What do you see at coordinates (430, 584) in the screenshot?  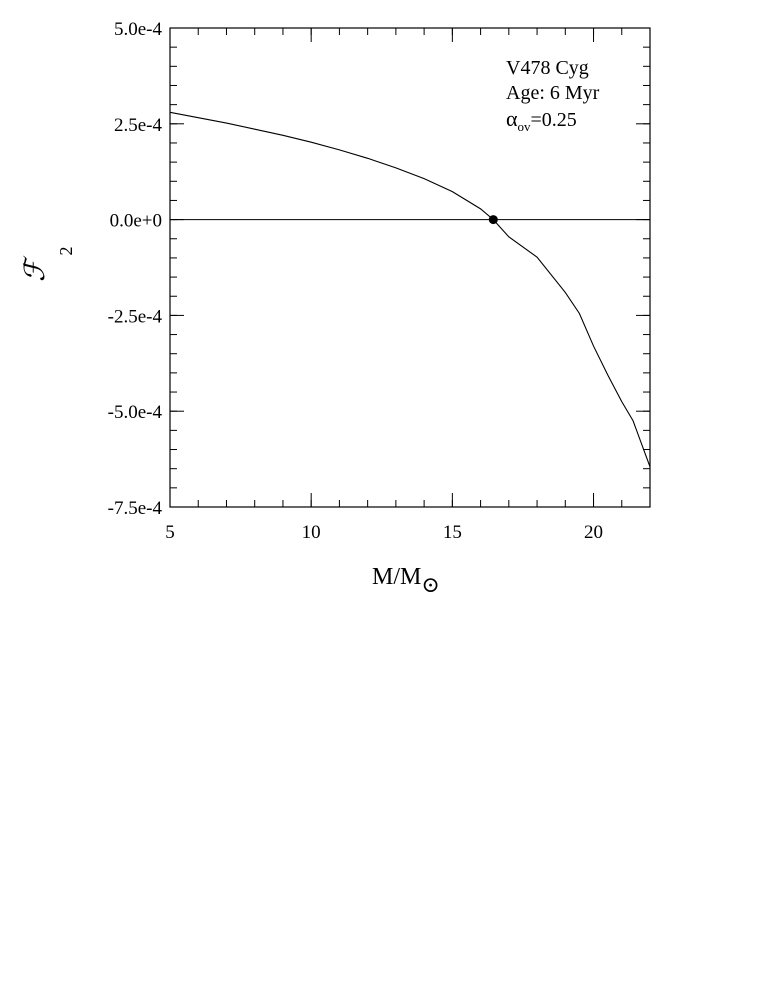 I see `sun-symbol: ⊙` at bounding box center [430, 584].